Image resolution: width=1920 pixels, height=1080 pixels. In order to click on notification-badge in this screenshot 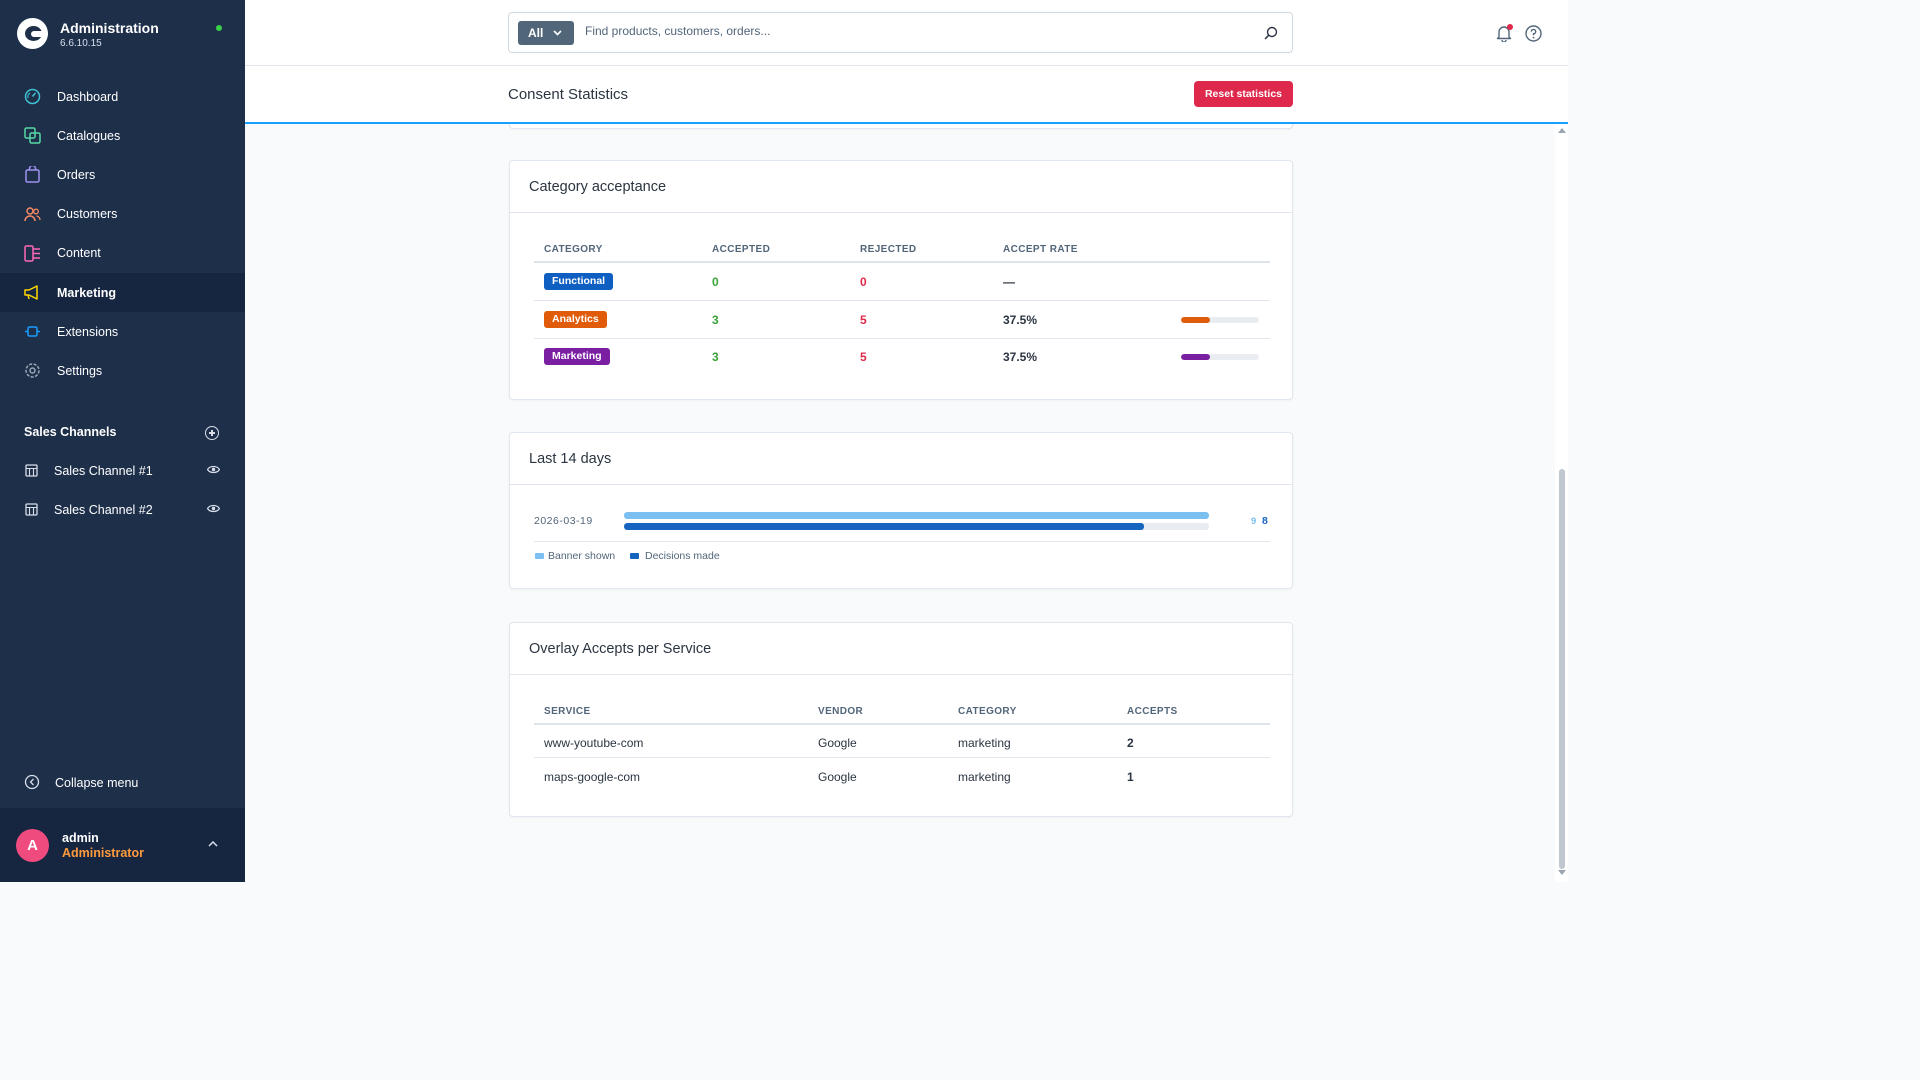, I will do `click(1510, 27)`.